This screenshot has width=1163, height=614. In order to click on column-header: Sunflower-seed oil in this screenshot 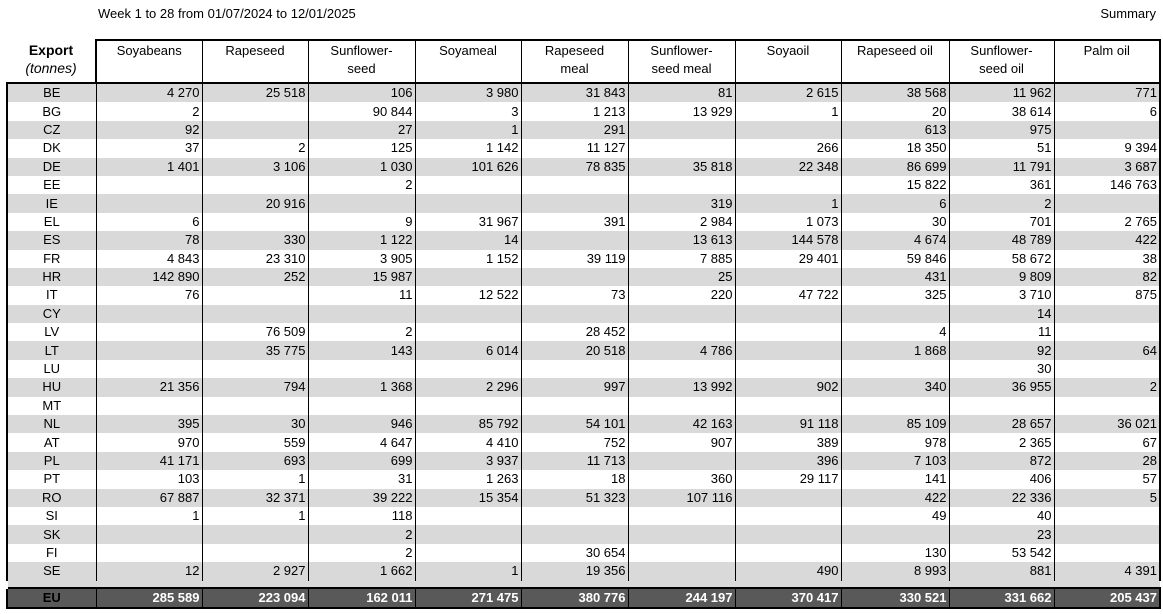, I will do `click(1001, 61)`.